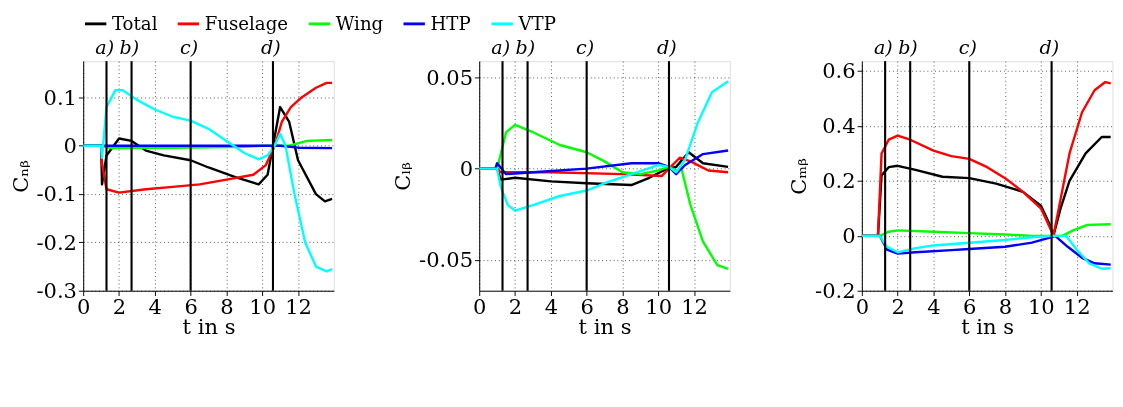  What do you see at coordinates (839, 126) in the screenshot?
I see `y-tick-label: 0.4` at bounding box center [839, 126].